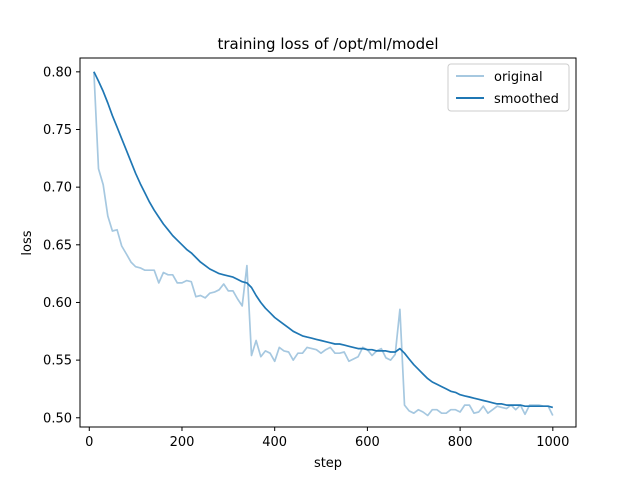 The width and height of the screenshot is (640, 480). What do you see at coordinates (89, 442) in the screenshot?
I see `x-tick-label: 0` at bounding box center [89, 442].